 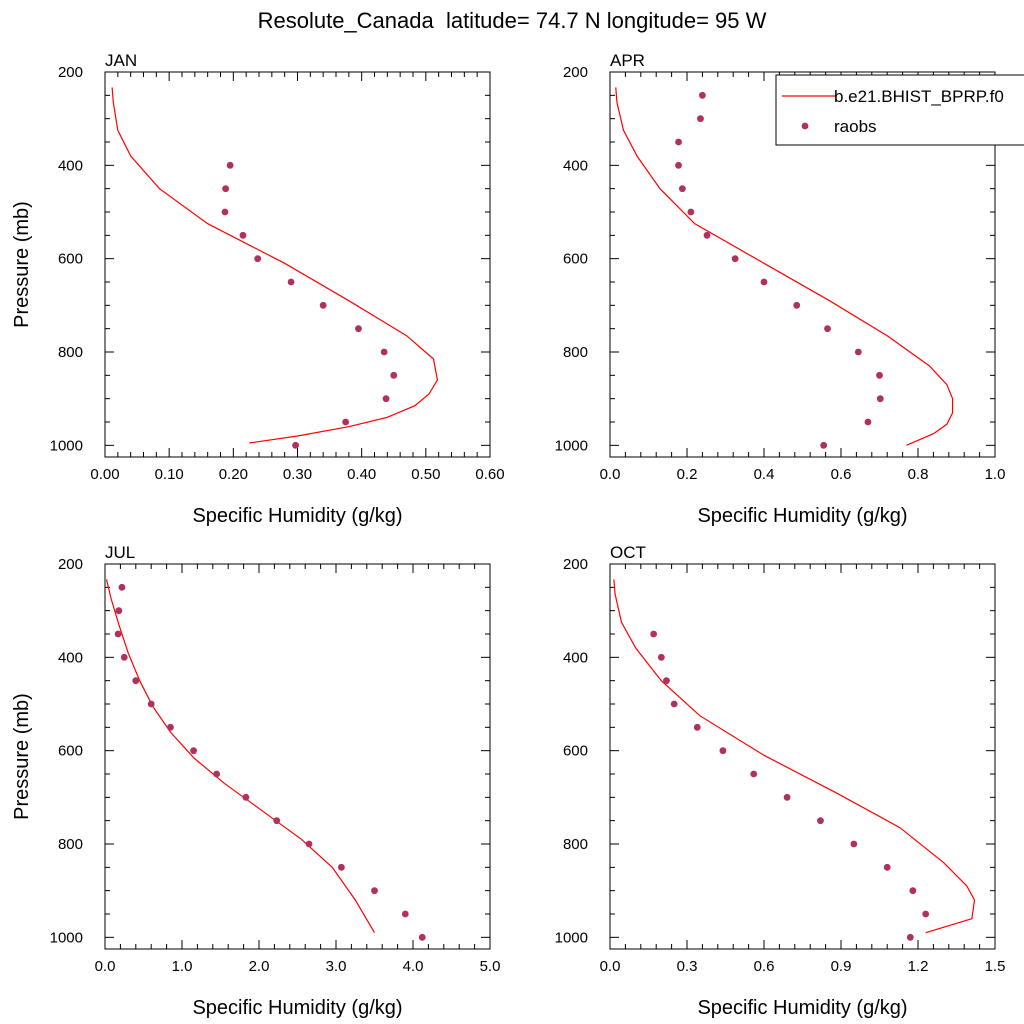 I want to click on x-tick-label: 0.10, so click(x=169, y=474).